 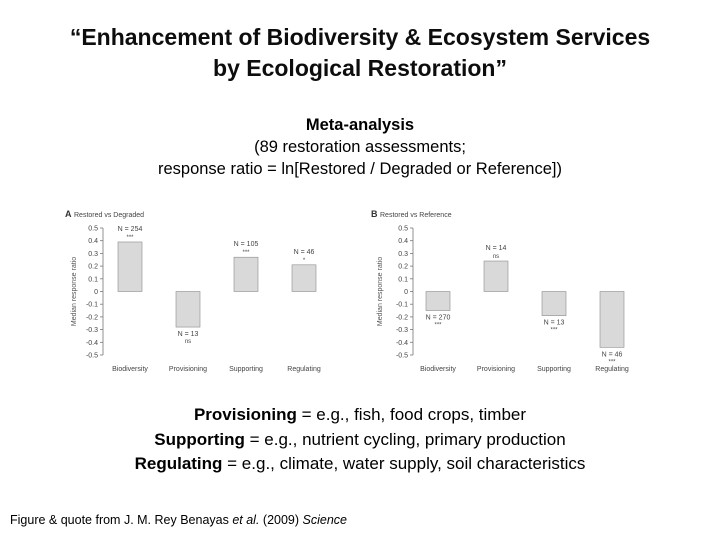 I want to click on title-line-2: by Ecological Restoration”, so click(x=360, y=68).